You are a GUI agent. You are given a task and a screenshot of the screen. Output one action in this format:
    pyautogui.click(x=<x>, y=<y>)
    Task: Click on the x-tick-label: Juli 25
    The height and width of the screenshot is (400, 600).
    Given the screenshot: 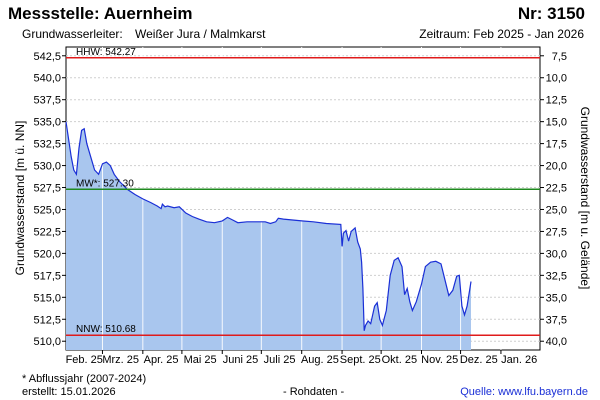 What is the action you would take?
    pyautogui.click(x=280, y=360)
    